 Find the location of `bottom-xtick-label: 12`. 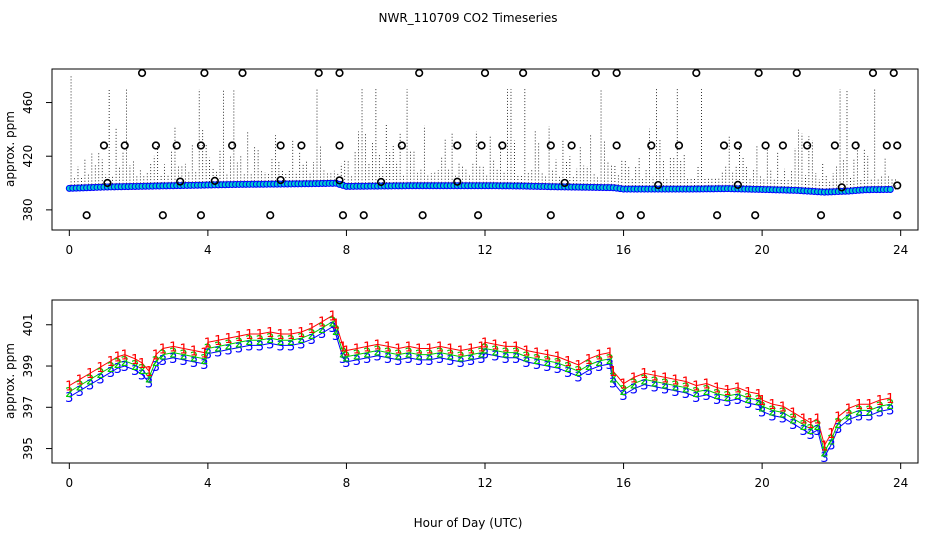

bottom-xtick-label: 12 is located at coordinates (484, 483).